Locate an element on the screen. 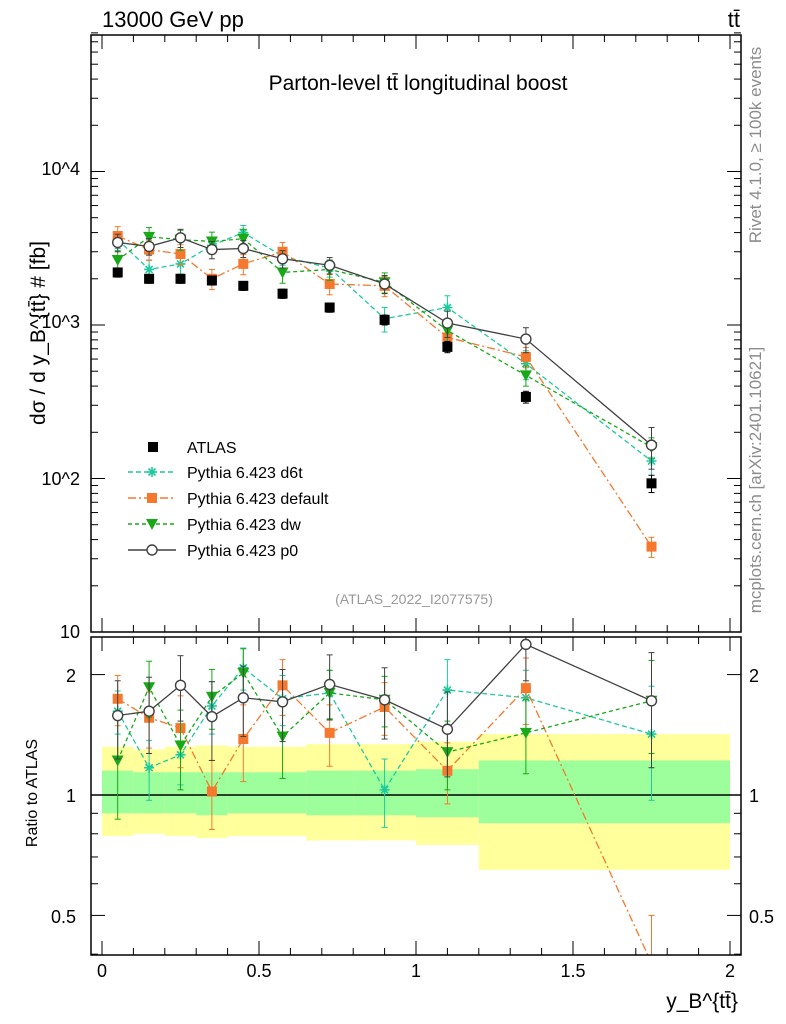  ratio-ytick-0.5-left: 0.5 is located at coordinates (63, 917).